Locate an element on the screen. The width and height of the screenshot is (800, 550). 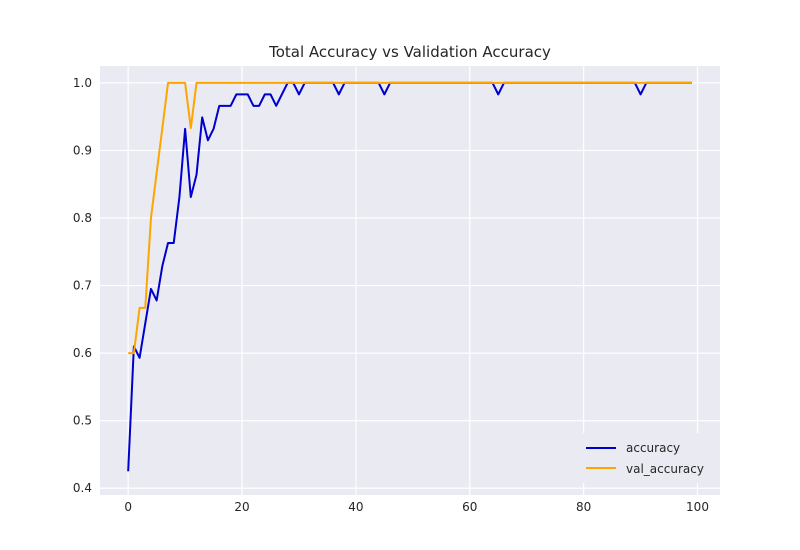
x-axis-ticks: 0 20 40 60 80 100 is located at coordinates (416, 507).